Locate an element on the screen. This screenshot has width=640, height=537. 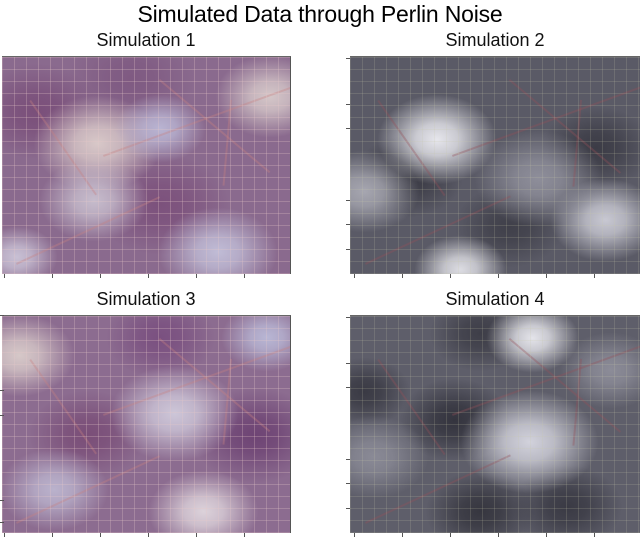
panel-title-3: Simulation 3 is located at coordinates (146, 299).